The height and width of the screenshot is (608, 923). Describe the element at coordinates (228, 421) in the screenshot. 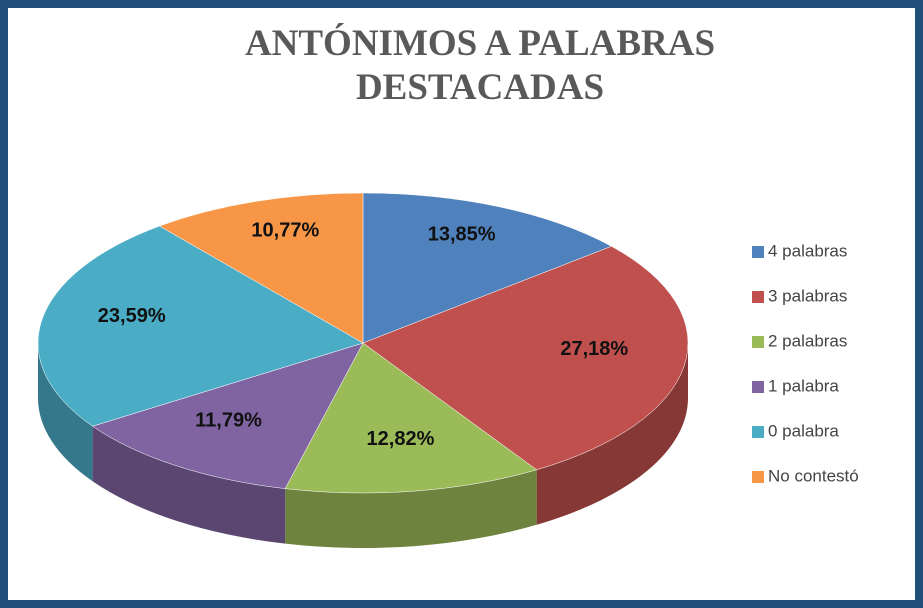

I see `data-label: 11,79%` at that location.